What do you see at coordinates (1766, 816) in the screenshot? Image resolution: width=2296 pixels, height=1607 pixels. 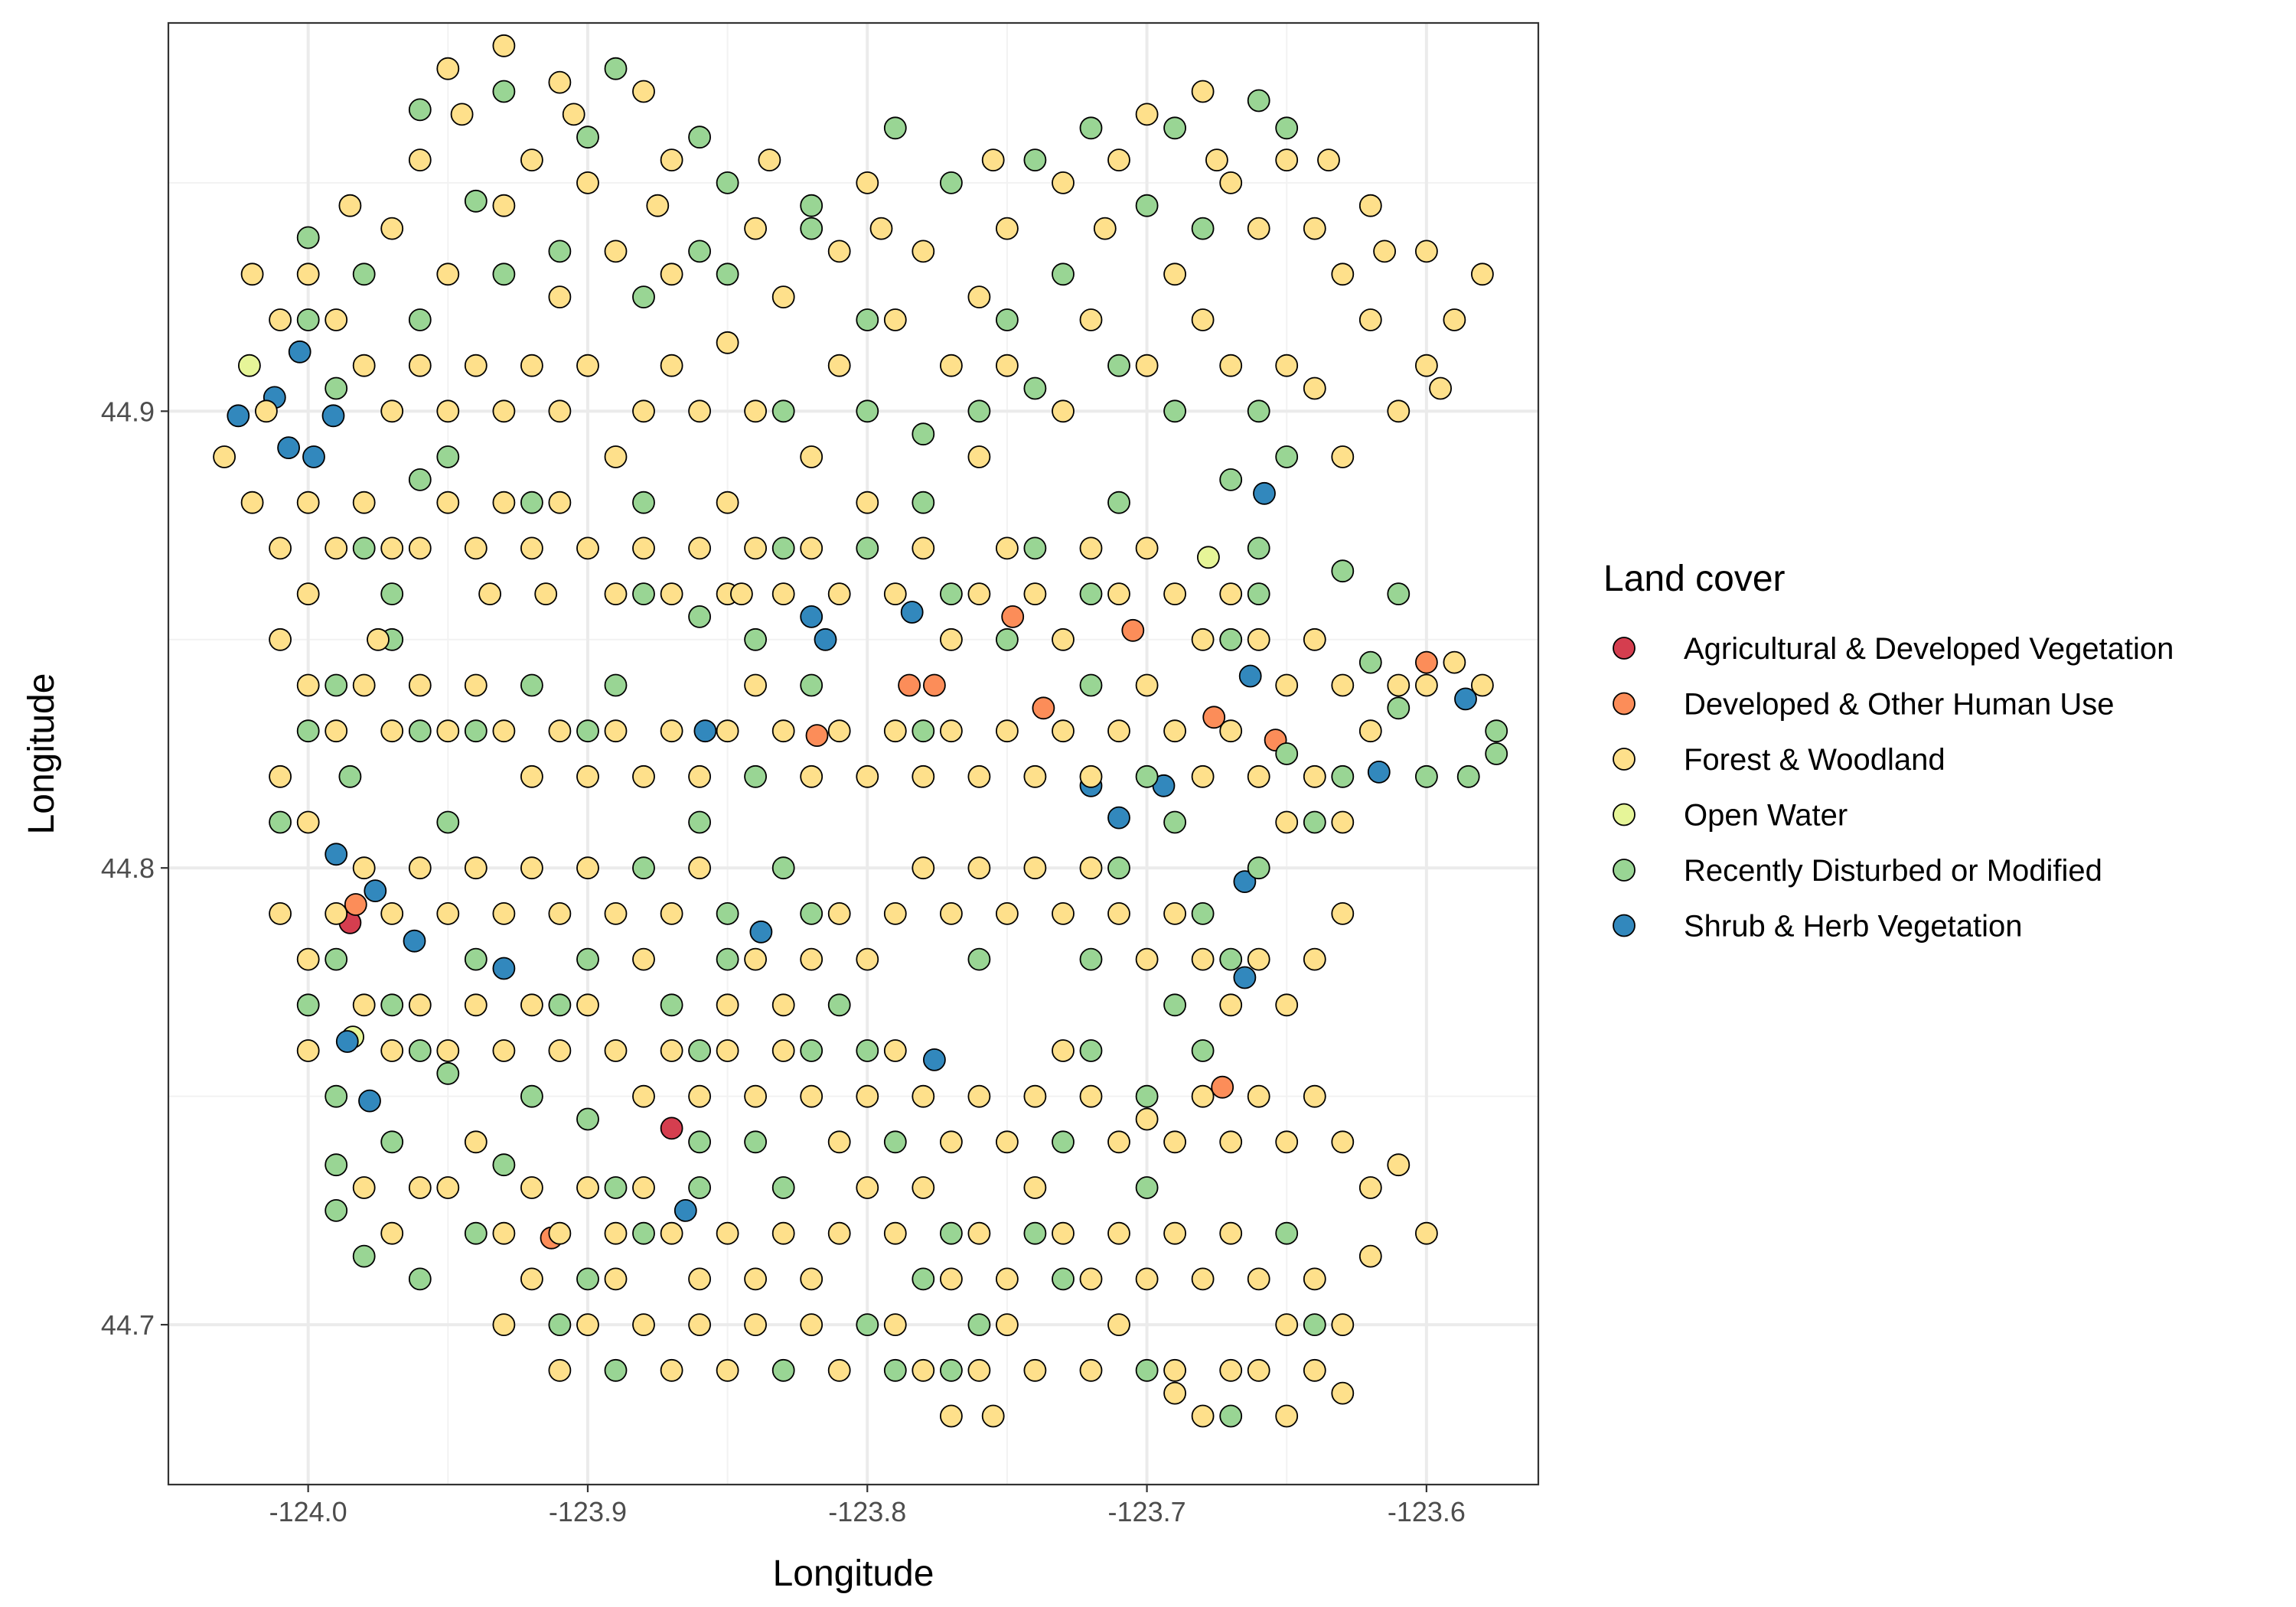 I see `legend-label: Open Water` at bounding box center [1766, 816].